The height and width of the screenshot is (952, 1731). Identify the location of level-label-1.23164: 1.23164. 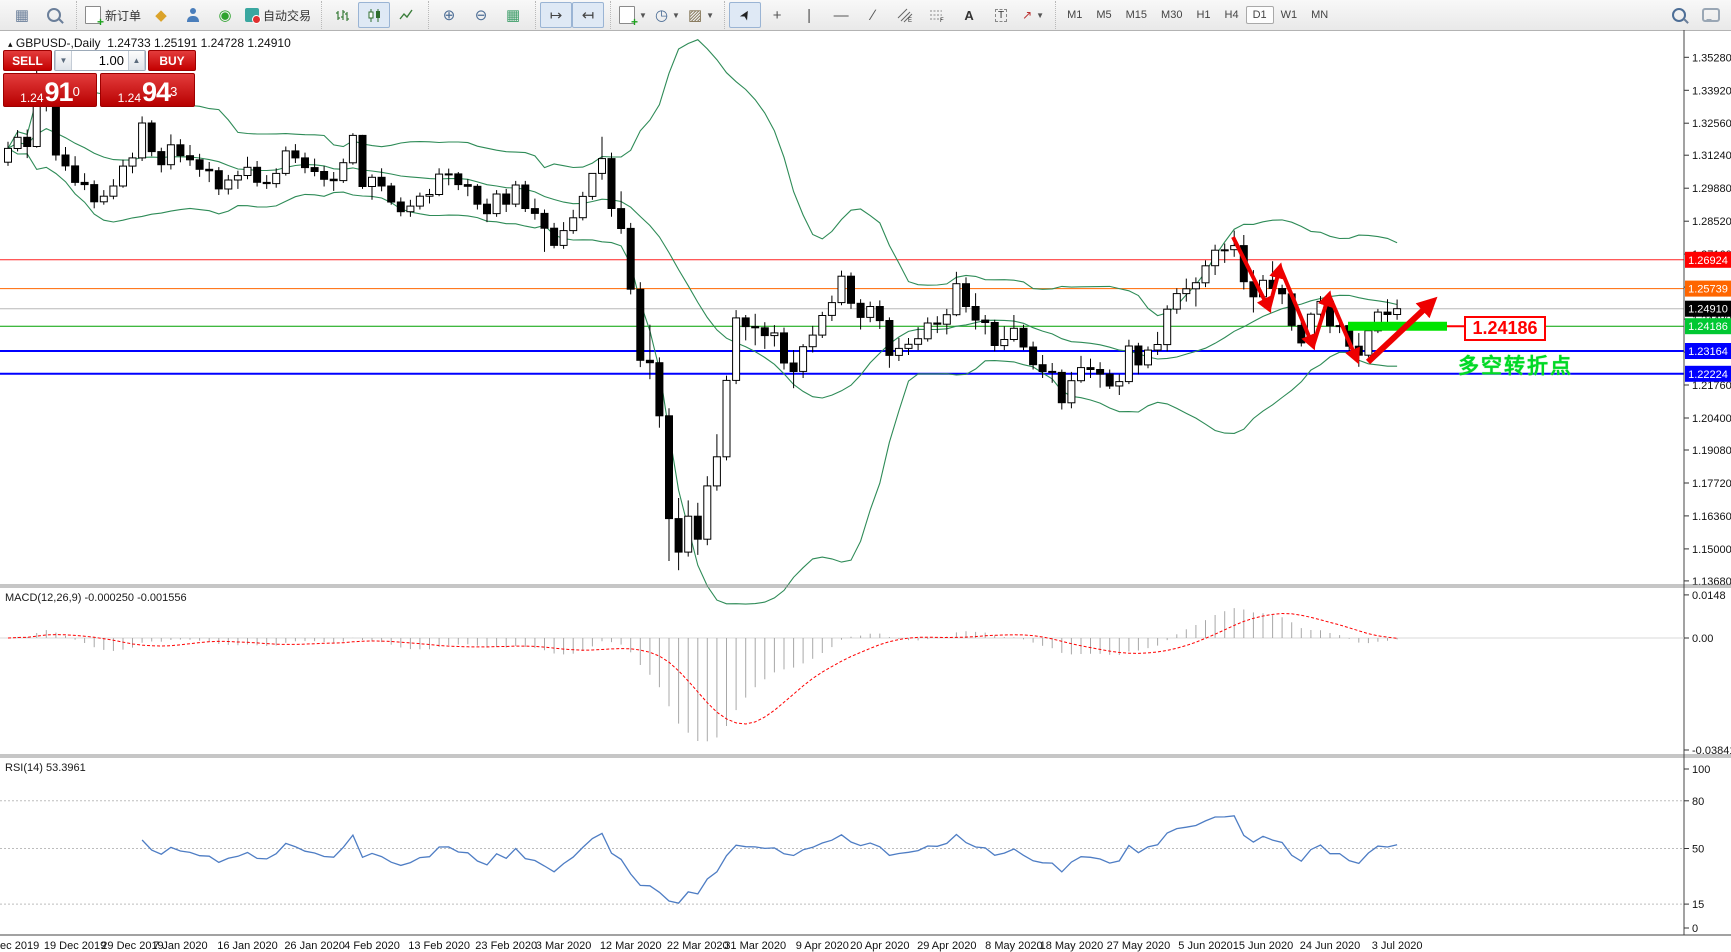
(1708, 351).